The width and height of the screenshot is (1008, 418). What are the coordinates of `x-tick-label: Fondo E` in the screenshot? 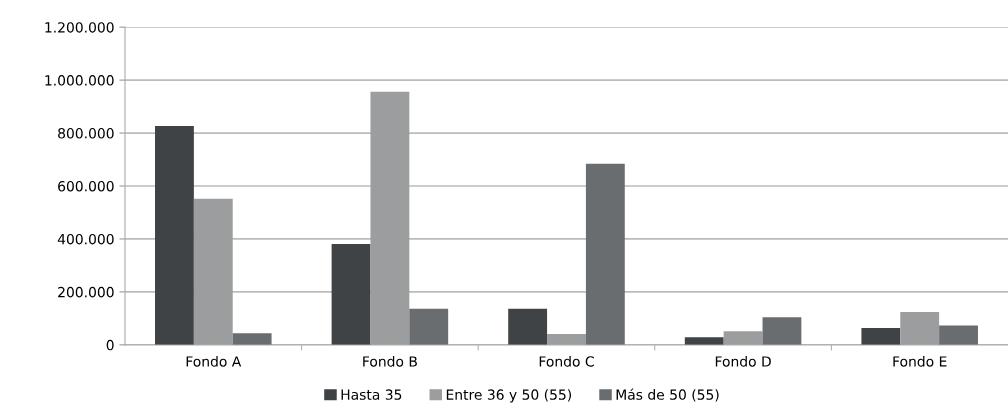 It's located at (920, 361).